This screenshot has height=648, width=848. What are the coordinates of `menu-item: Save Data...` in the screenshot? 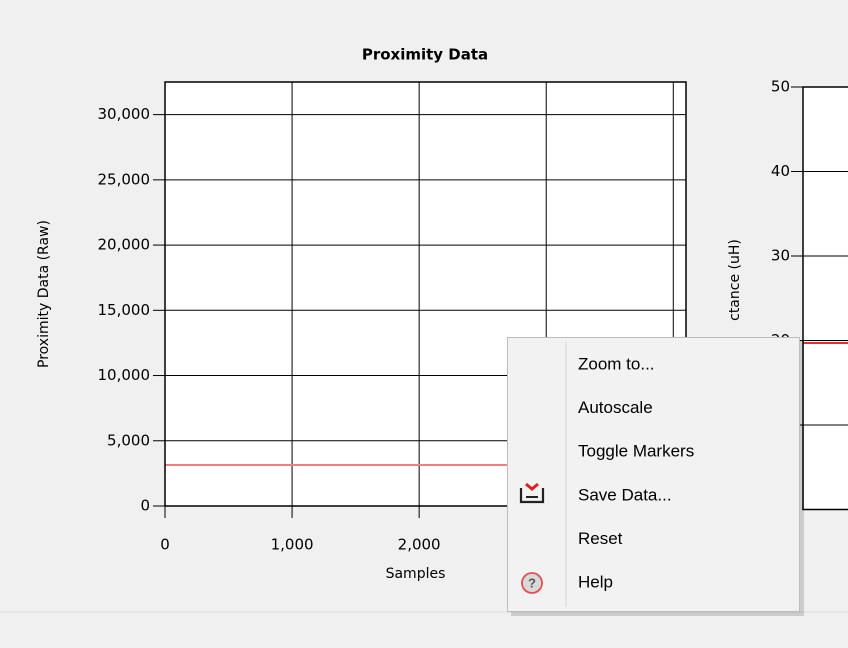 It's located at (625, 494).